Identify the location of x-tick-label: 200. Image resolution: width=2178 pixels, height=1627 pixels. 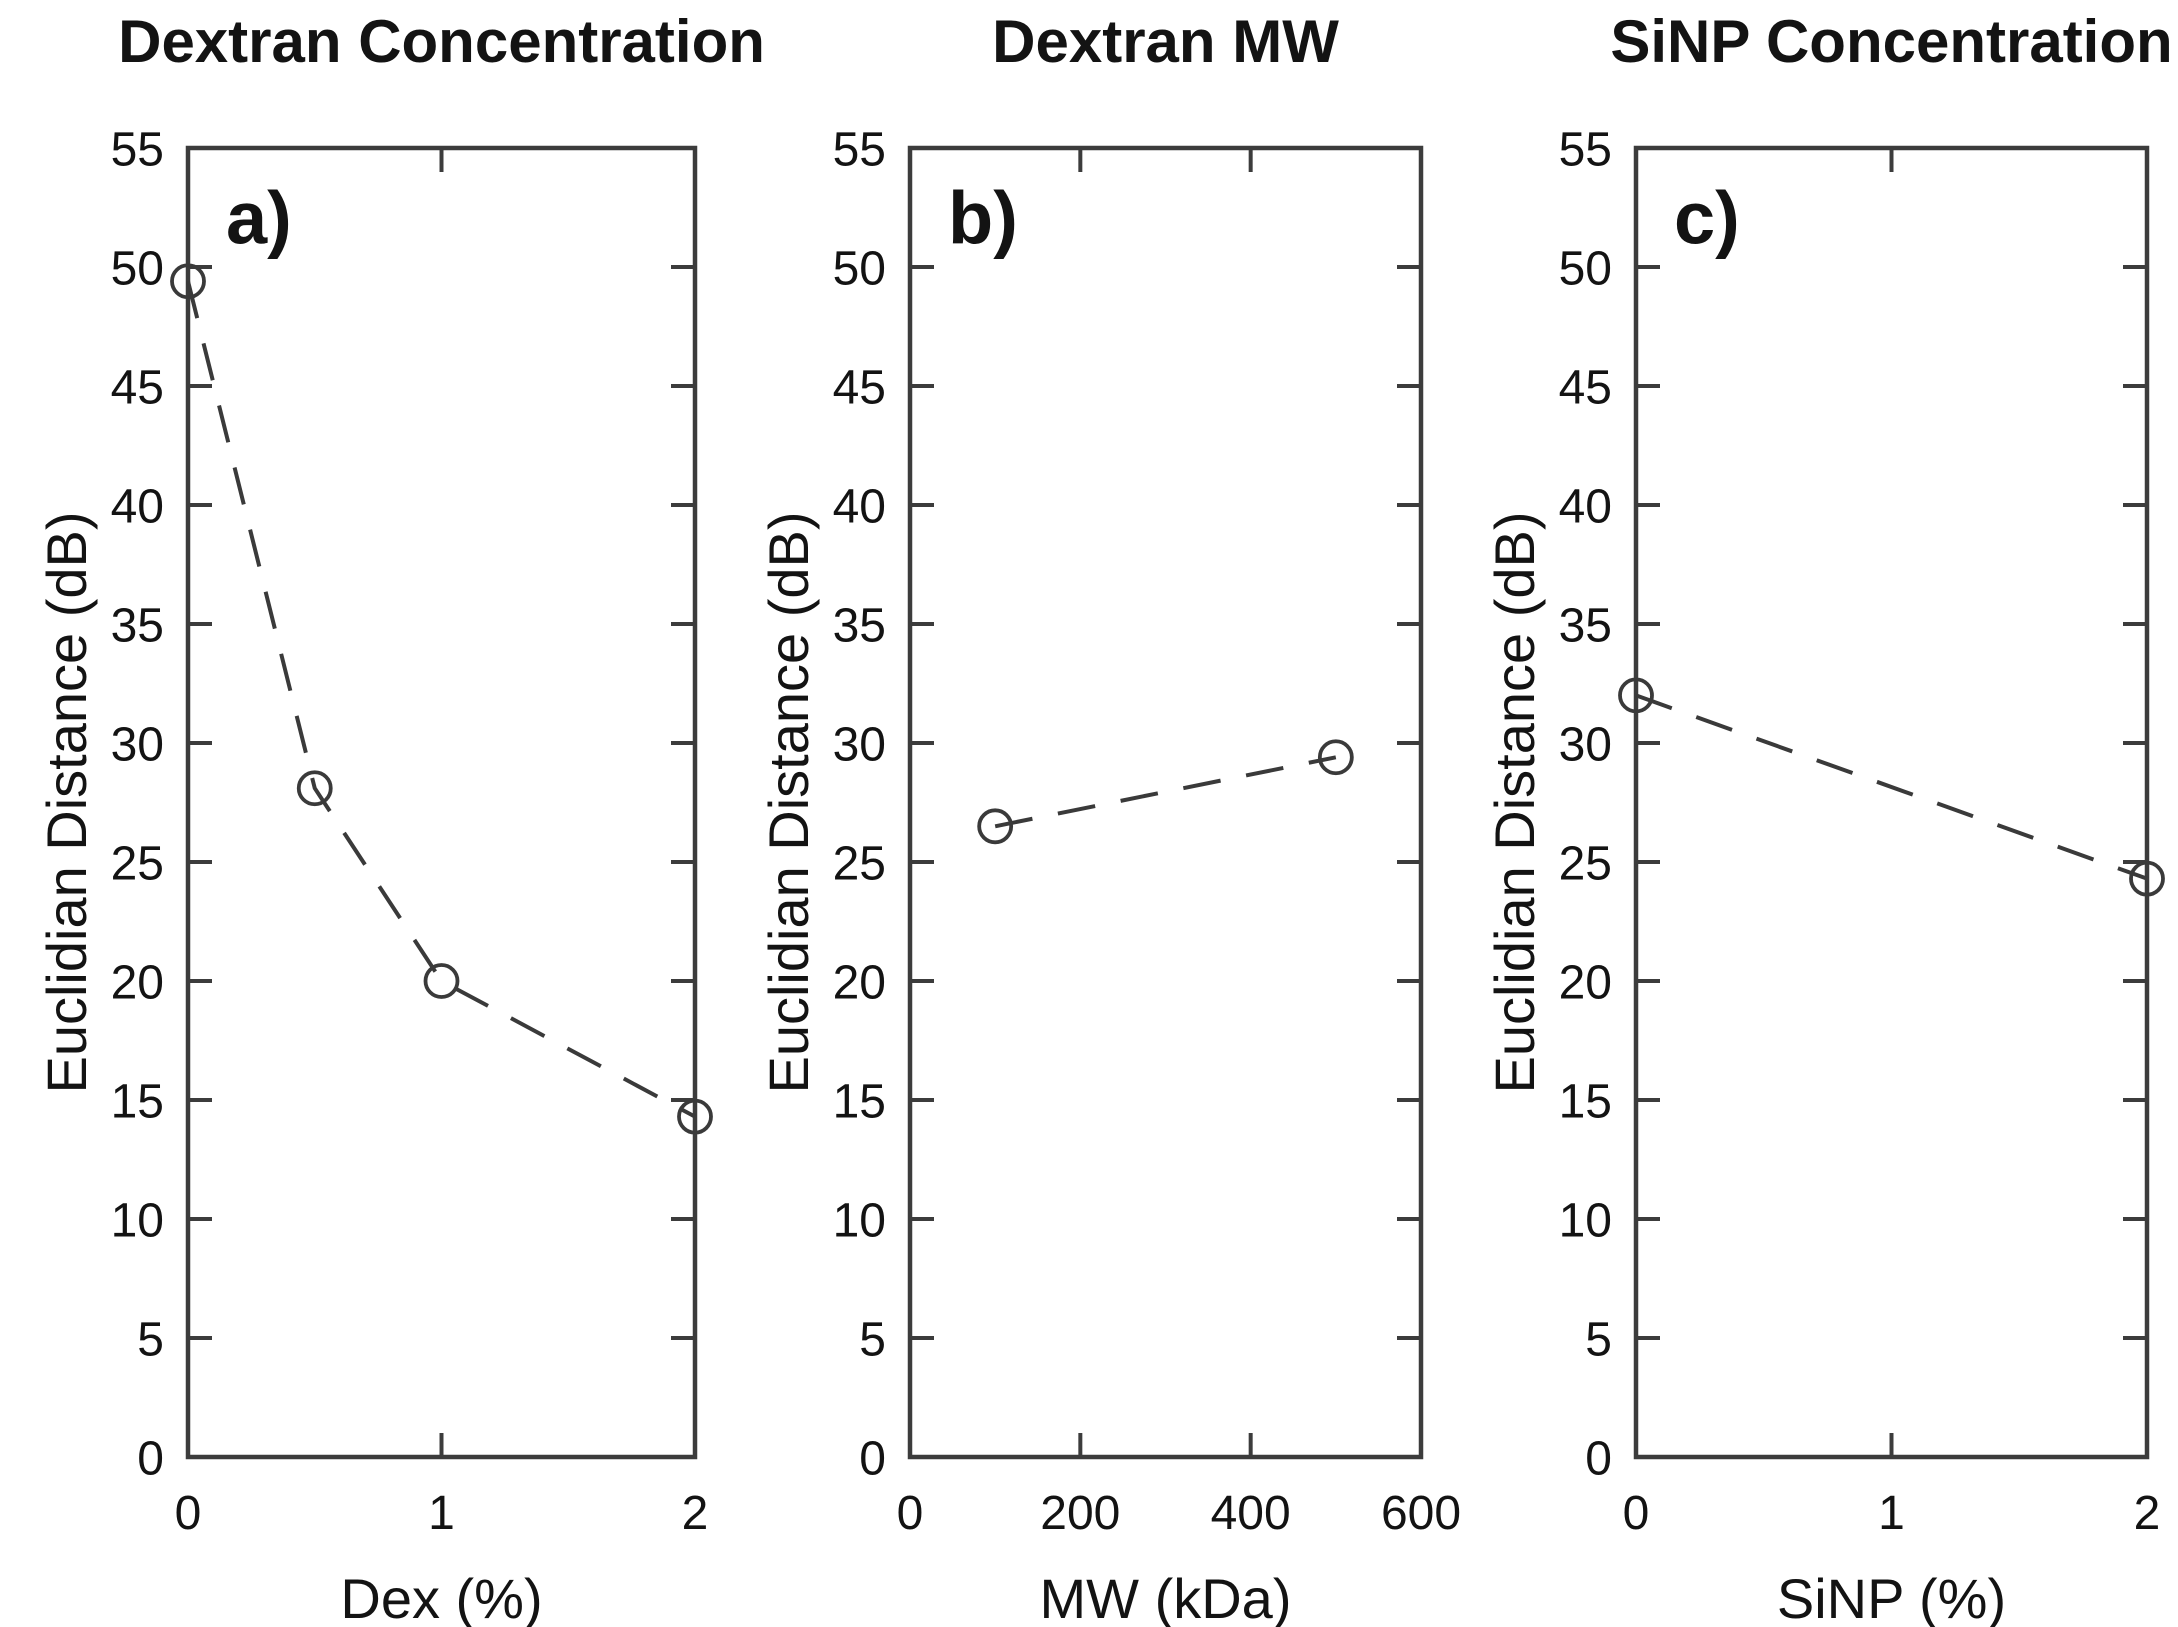
(1080, 1513).